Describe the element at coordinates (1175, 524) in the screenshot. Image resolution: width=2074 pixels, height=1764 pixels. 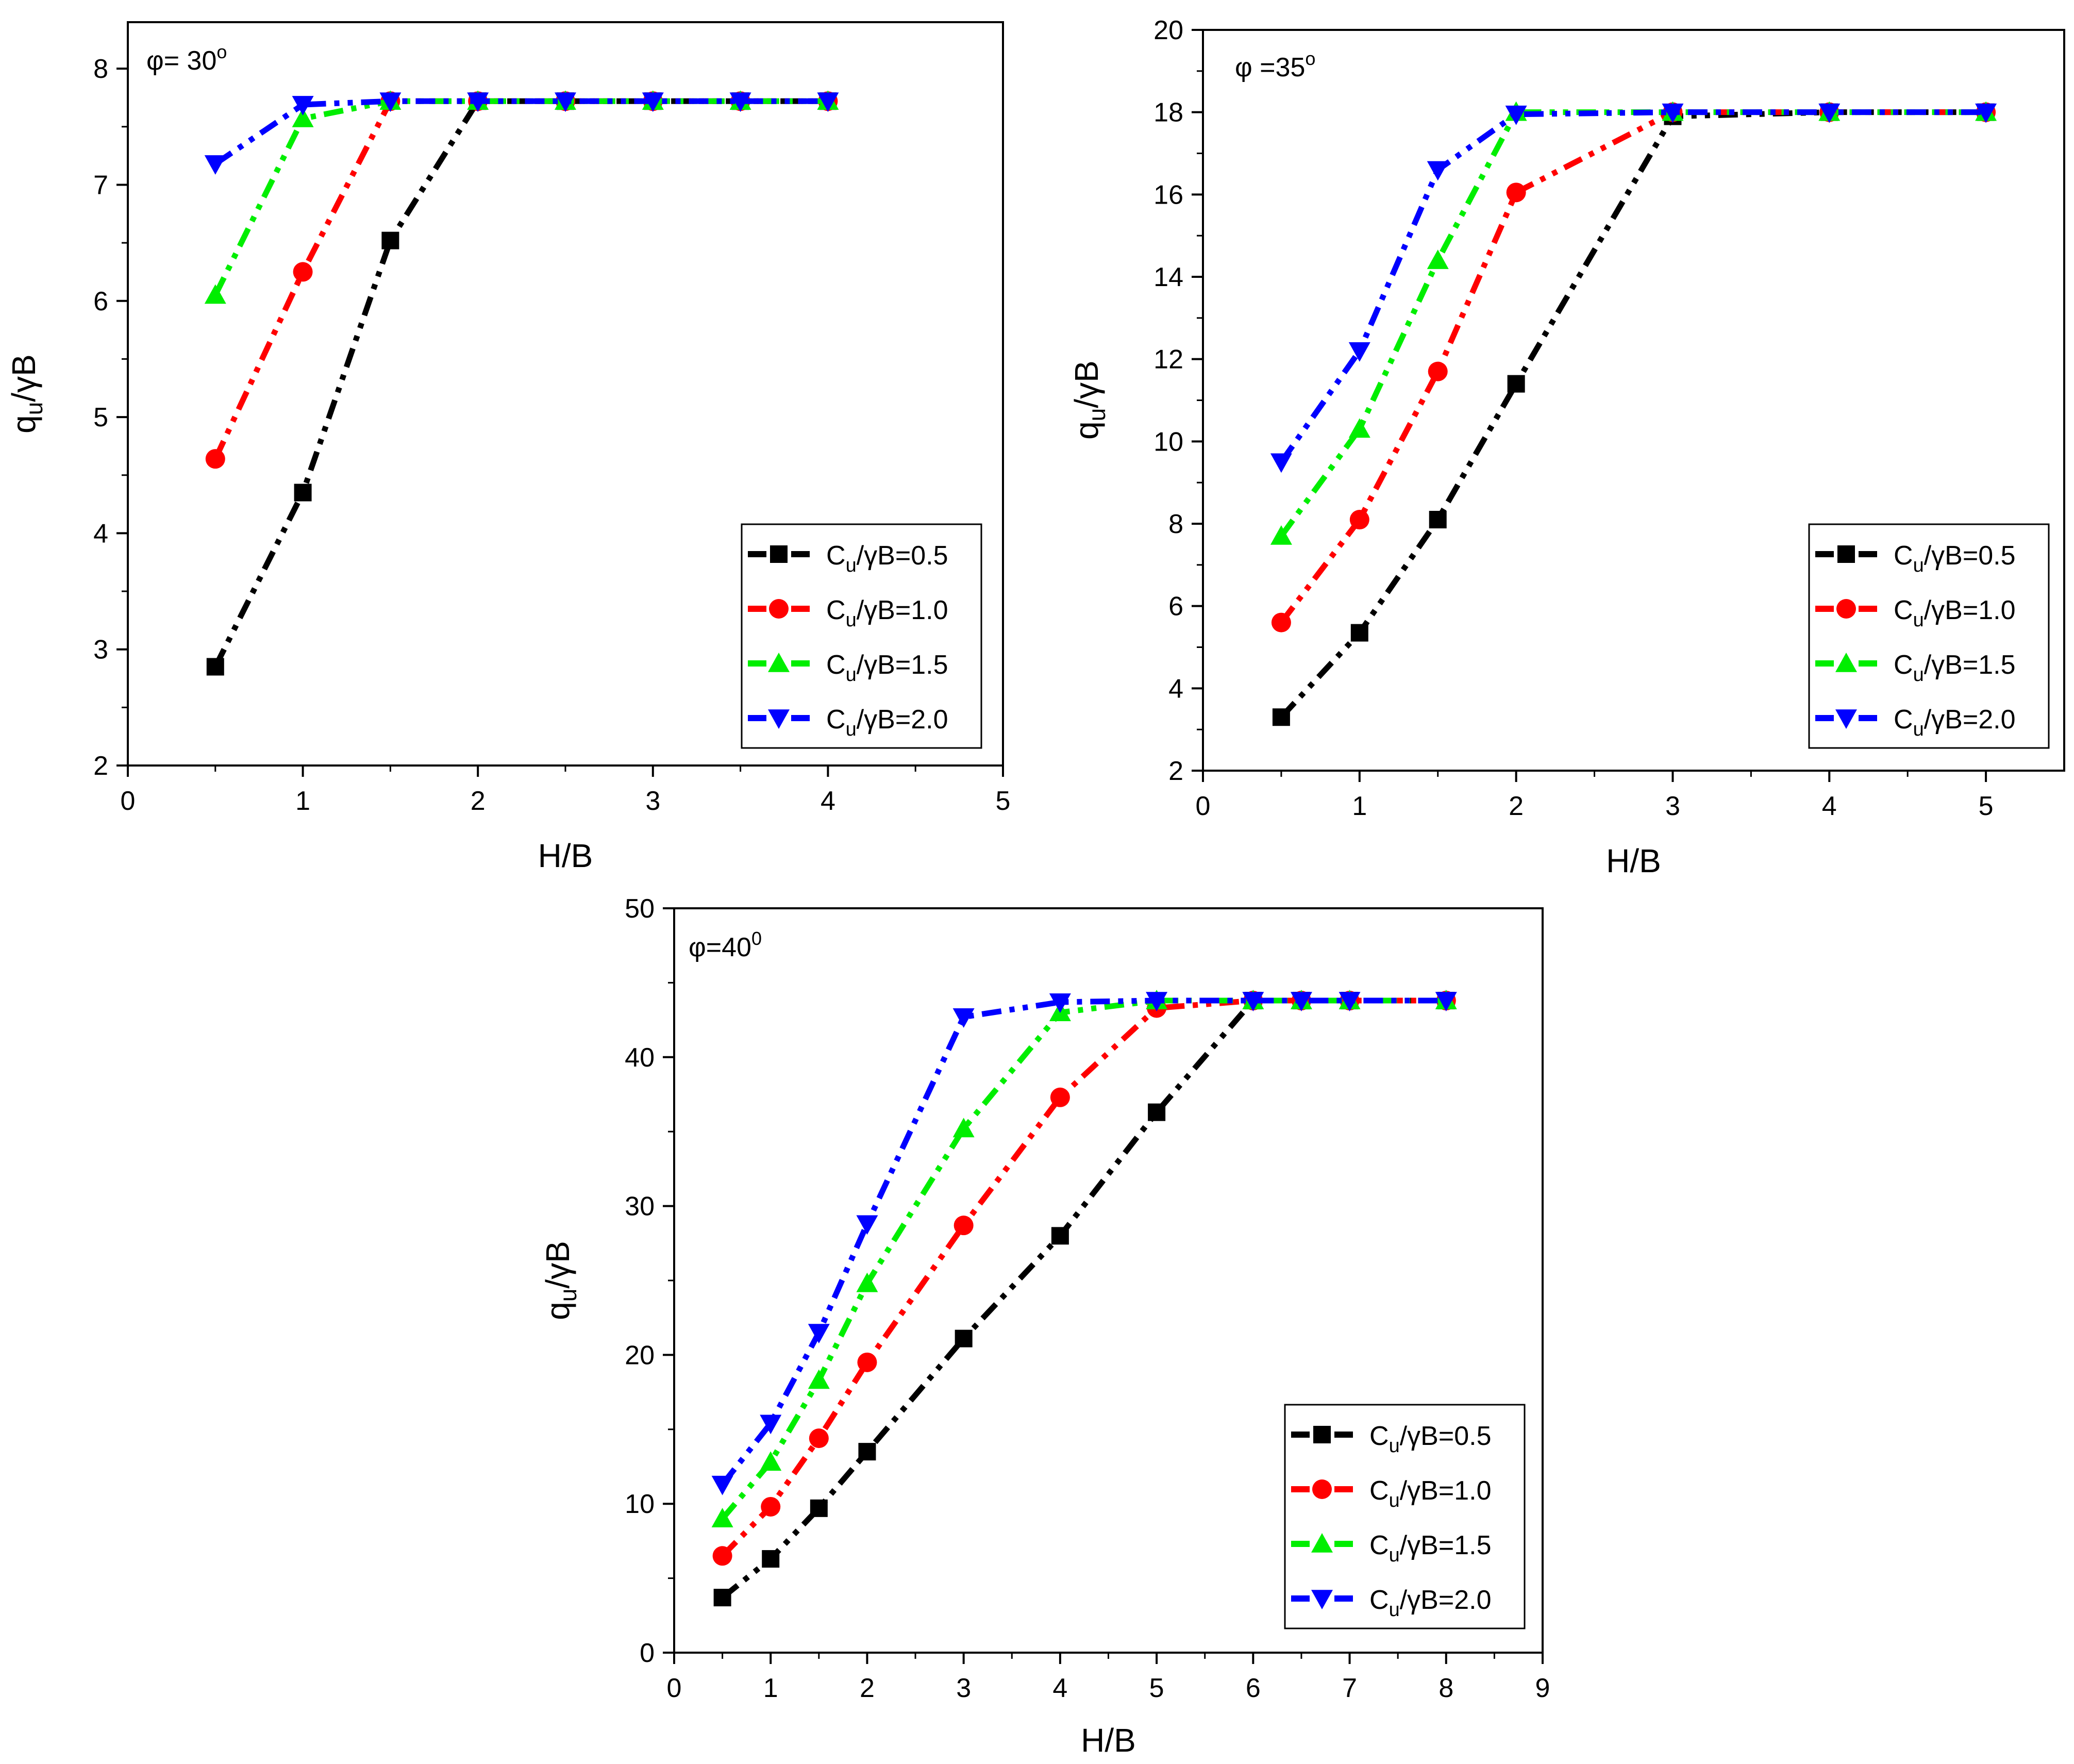
I see `y-tick-label: 8` at that location.